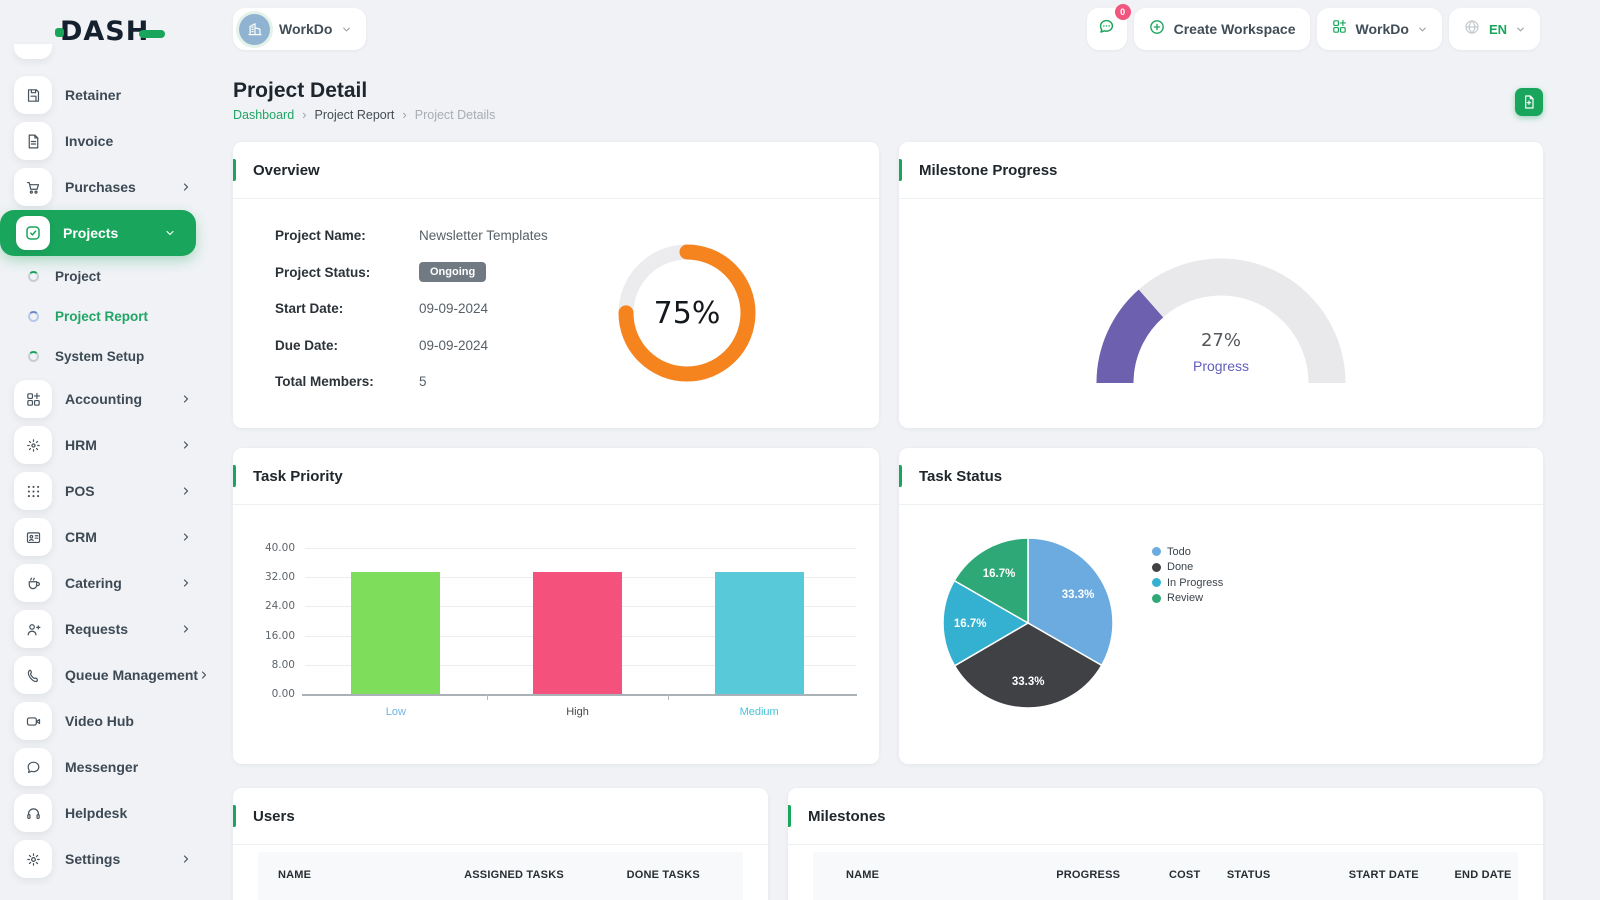 Image resolution: width=1600 pixels, height=900 pixels. I want to click on cup-icon, so click(33, 583).